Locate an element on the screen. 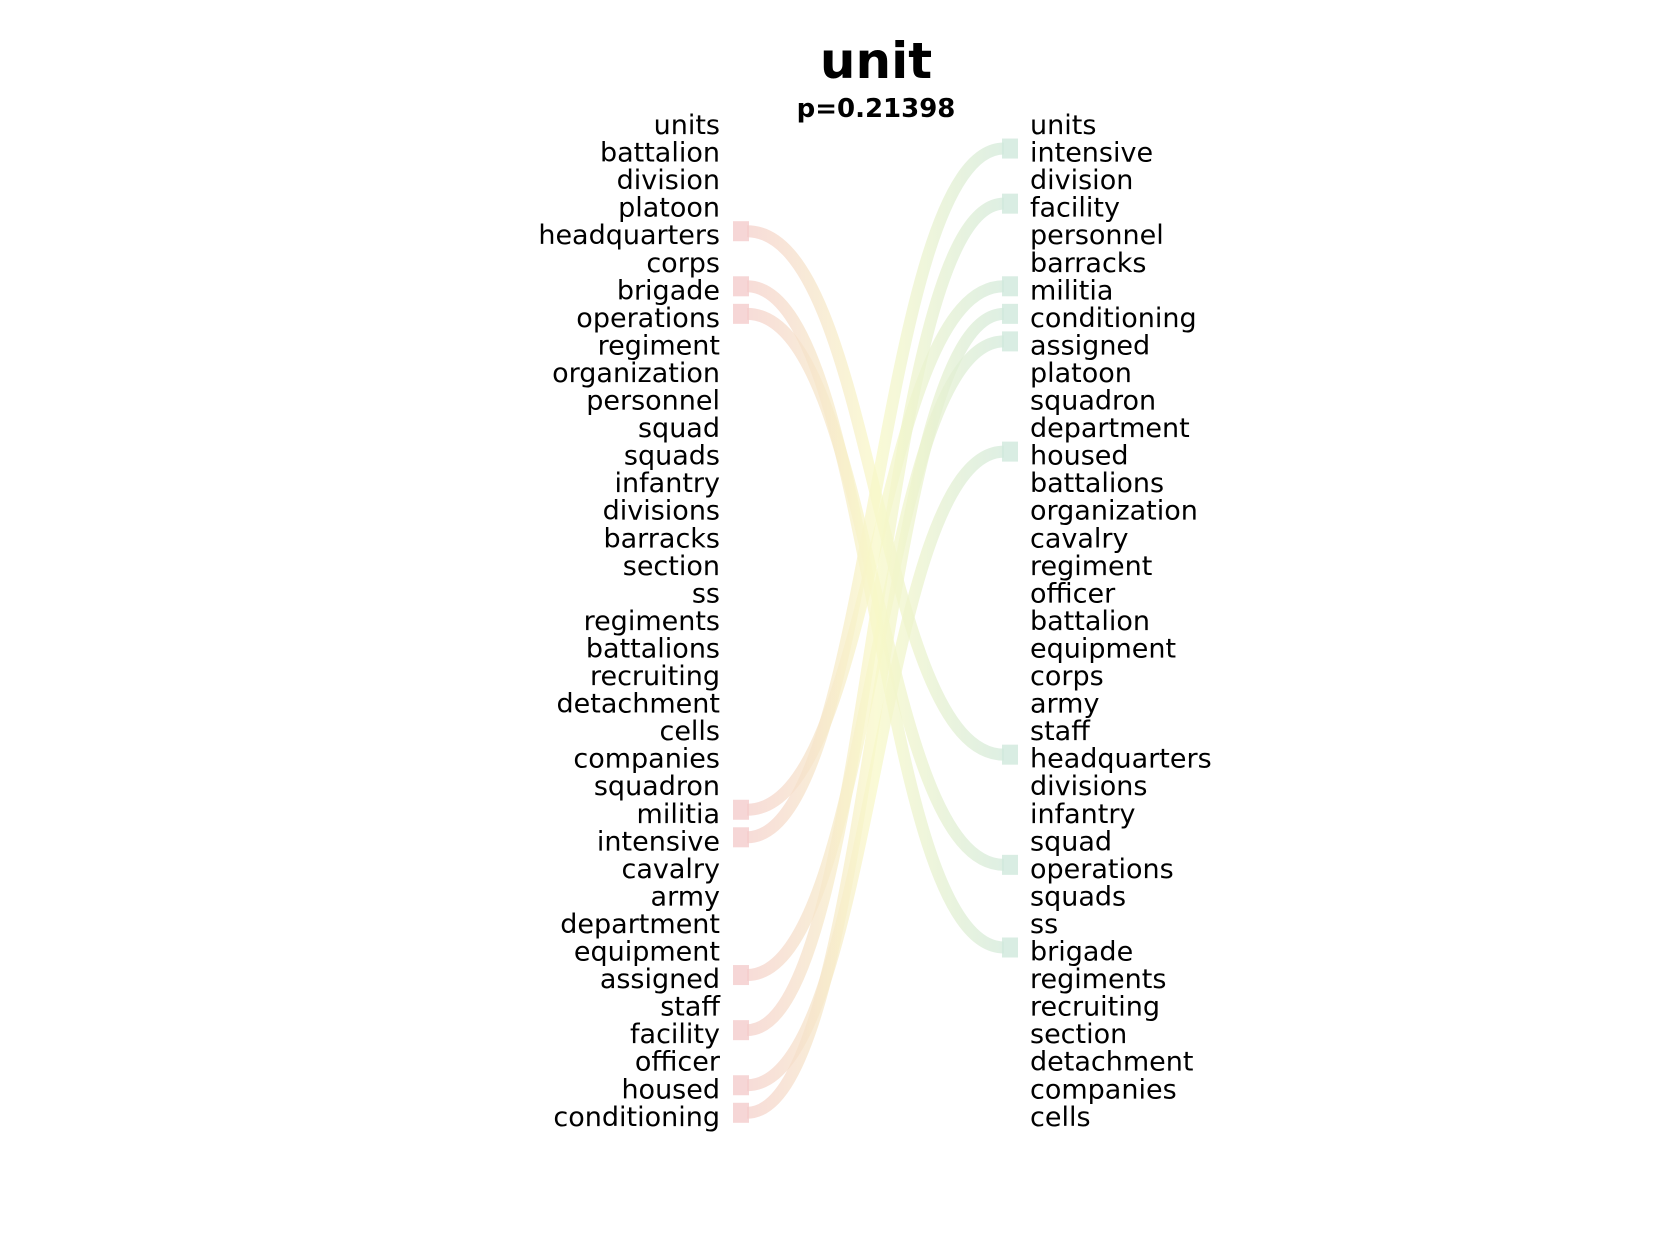 This screenshot has width=1680, height=1260. left-word: organization is located at coordinates (636, 373).